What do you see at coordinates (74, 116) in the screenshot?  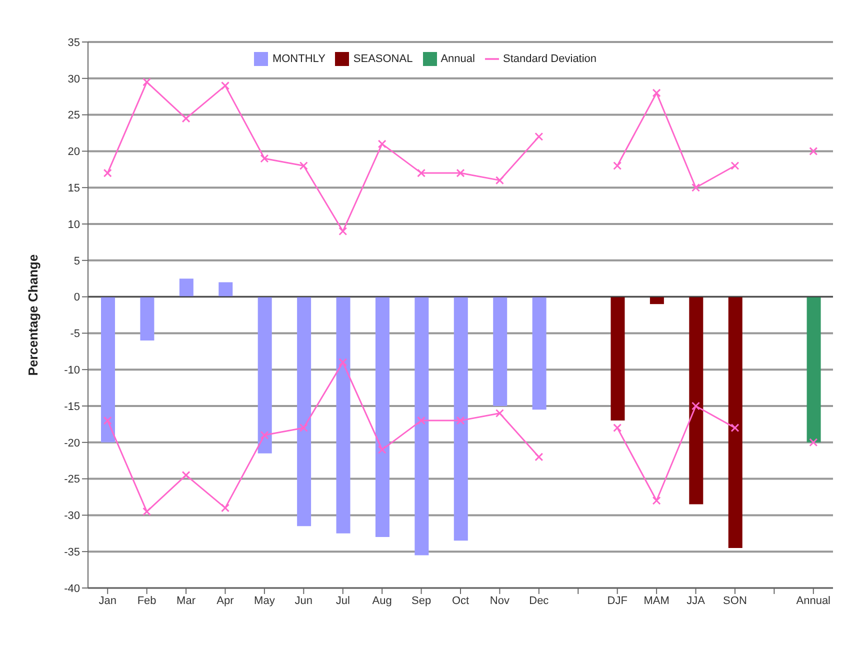 I see `y-tick-label: 25` at bounding box center [74, 116].